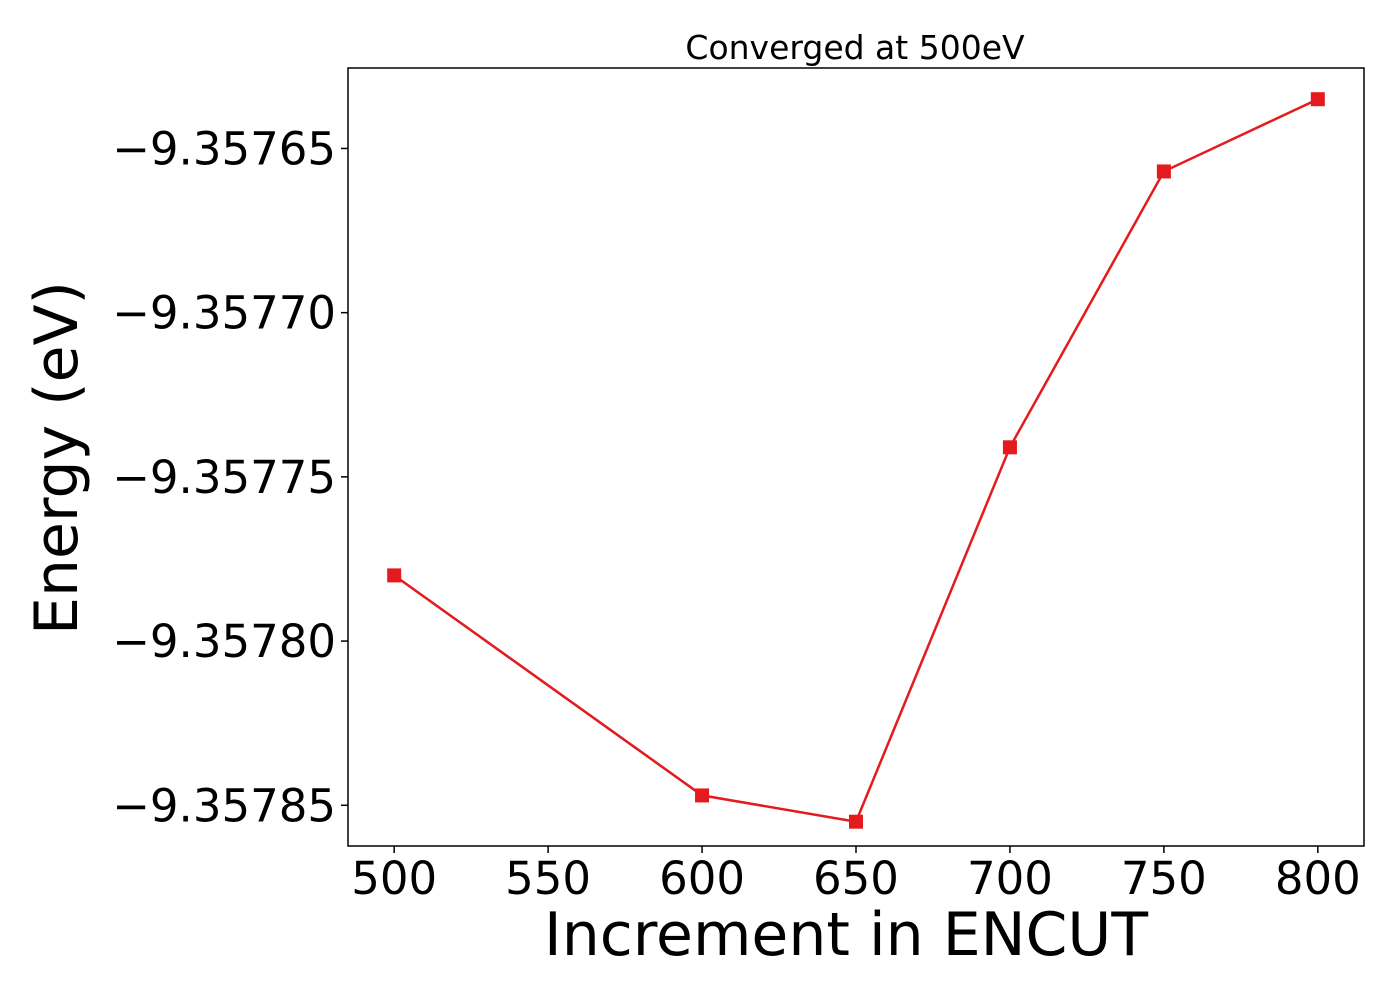  I want to click on y-tick-label: −9.35775, so click(224, 477).